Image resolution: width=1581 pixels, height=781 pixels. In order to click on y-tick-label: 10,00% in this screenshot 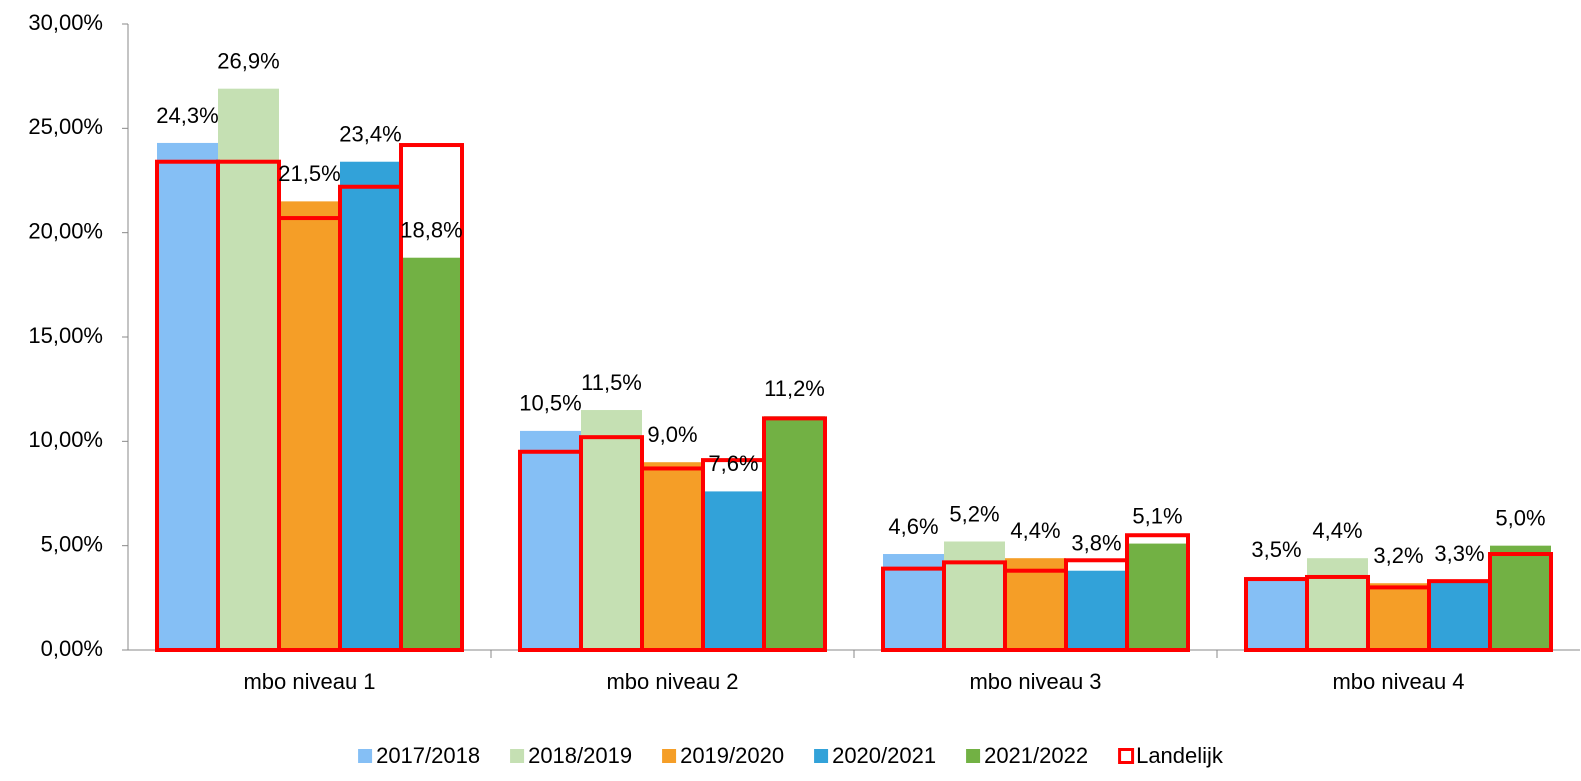, I will do `click(65, 439)`.